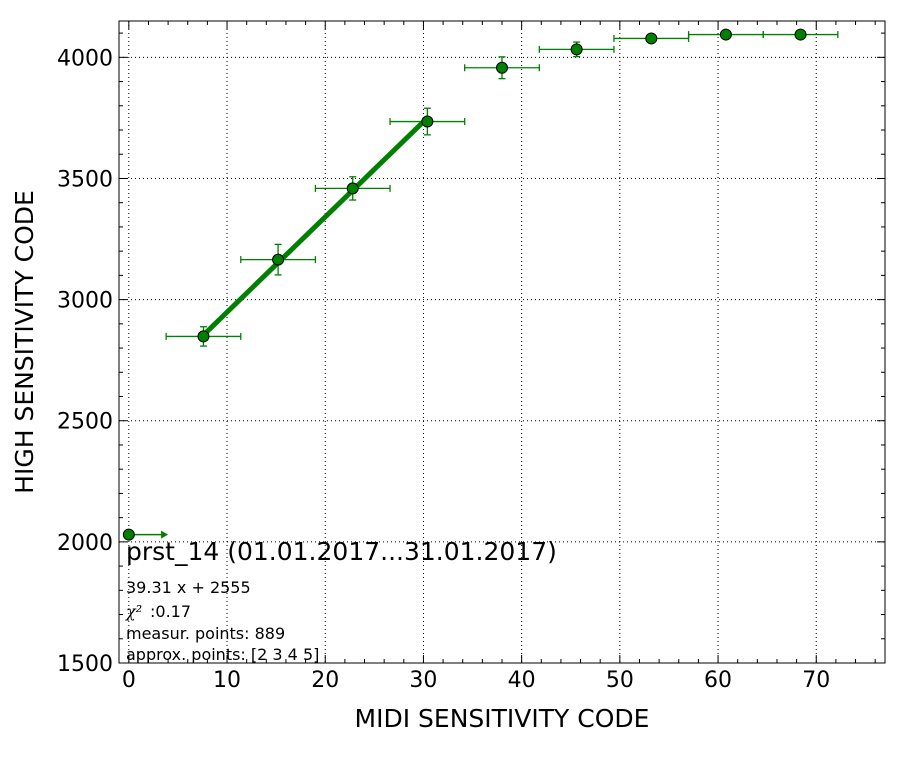 The height and width of the screenshot is (762, 912). I want to click on x-tick-label: 20, so click(325, 680).